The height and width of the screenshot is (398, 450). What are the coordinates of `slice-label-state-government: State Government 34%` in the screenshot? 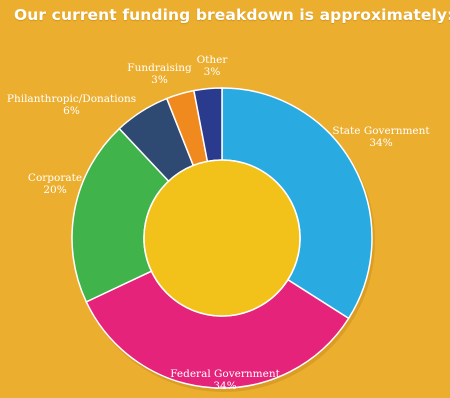 It's located at (381, 137).